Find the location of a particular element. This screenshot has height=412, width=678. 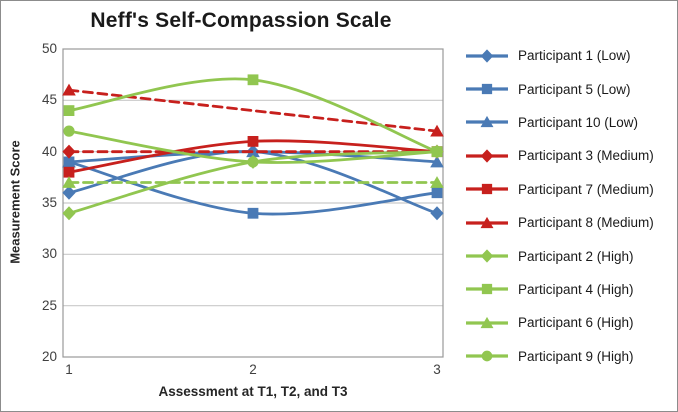

legend-item-p4: Participant 4 (High) is located at coordinates (571, 289).